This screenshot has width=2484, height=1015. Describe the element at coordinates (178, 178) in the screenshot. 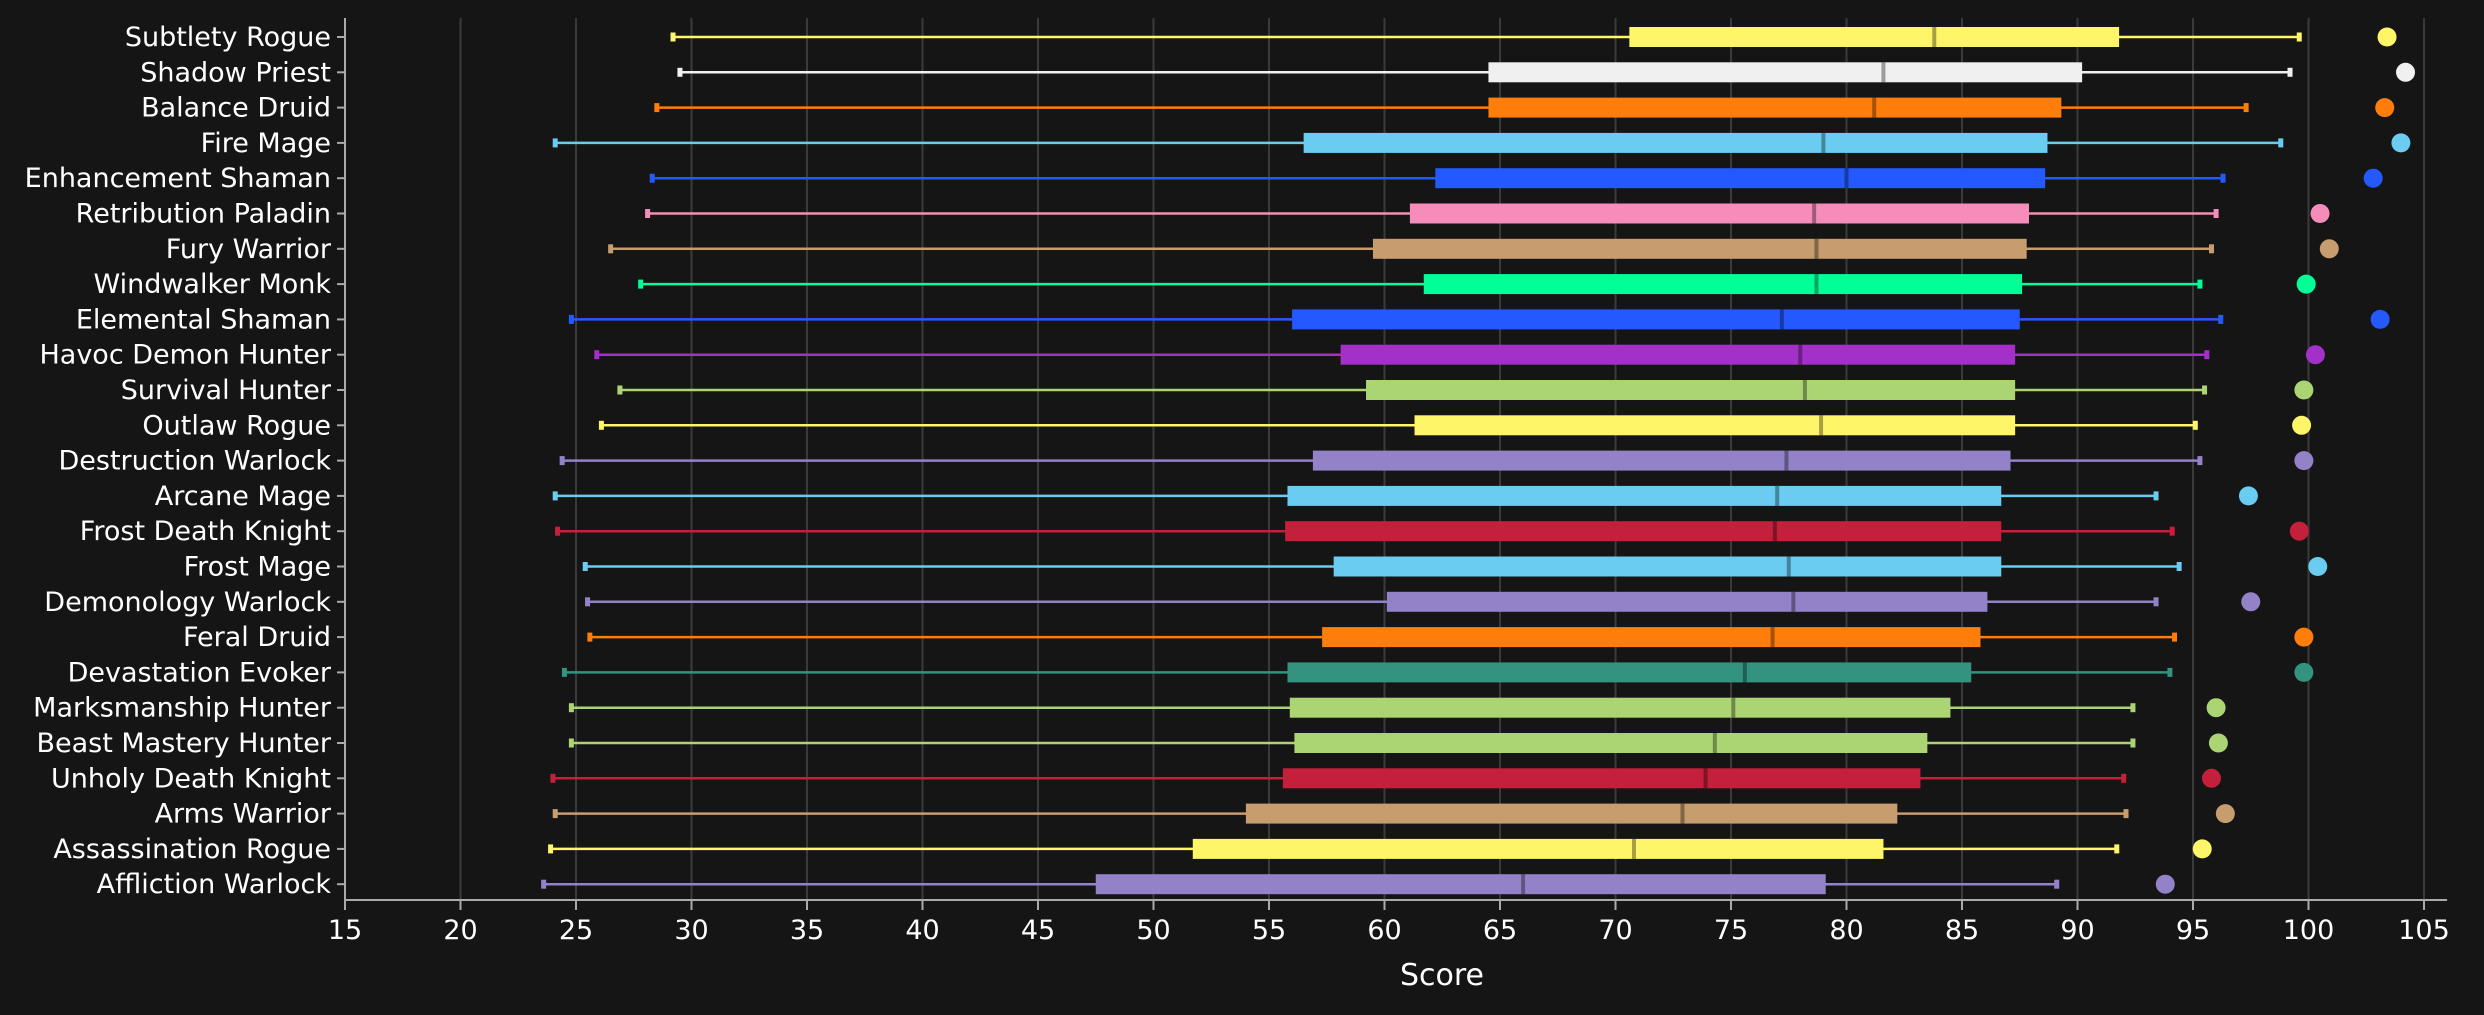

I see `y-tick-label: Enhancement Shaman` at that location.